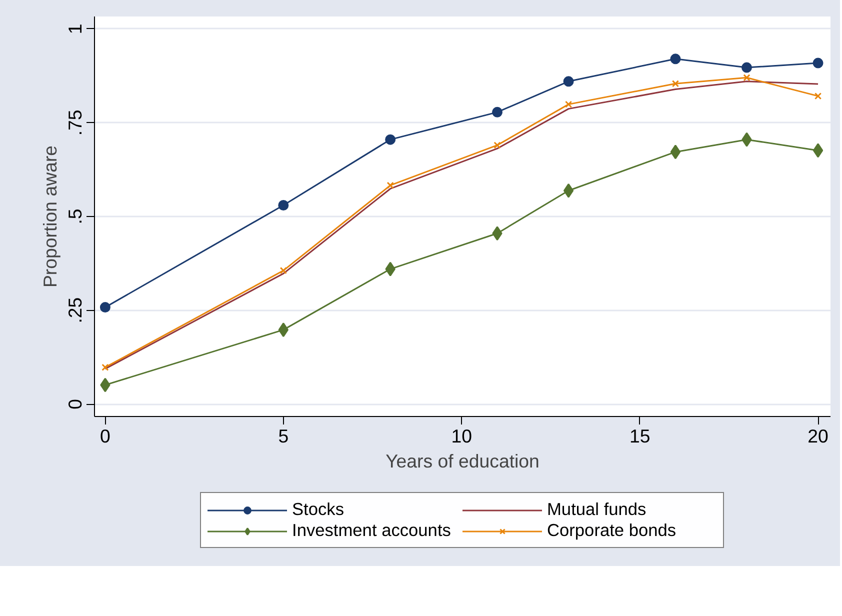  What do you see at coordinates (319, 509) in the screenshot?
I see `legend-label: Stocks` at bounding box center [319, 509].